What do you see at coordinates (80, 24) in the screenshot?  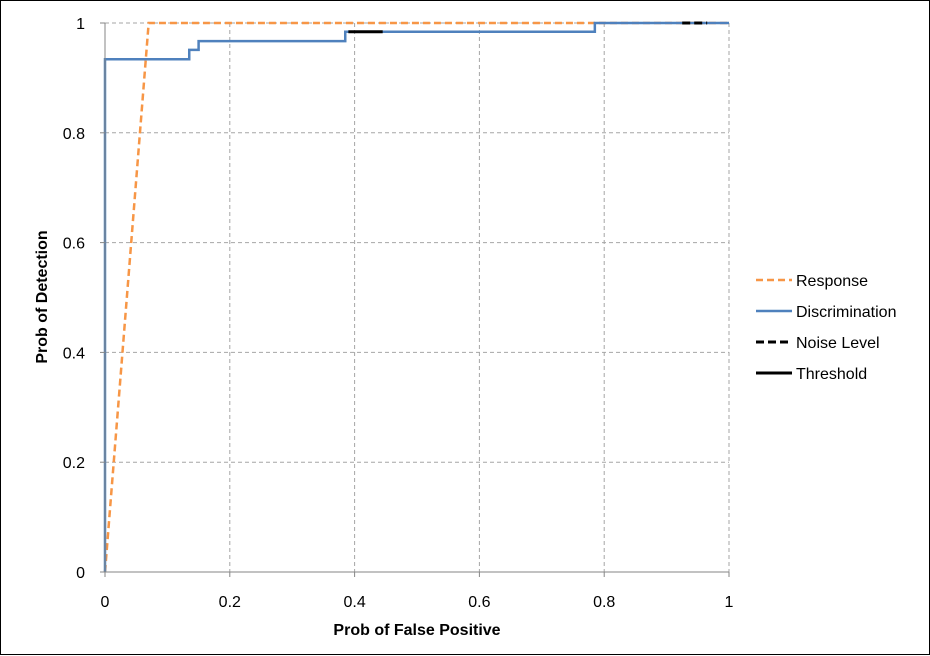 I see `y-tick-label: 1` at bounding box center [80, 24].